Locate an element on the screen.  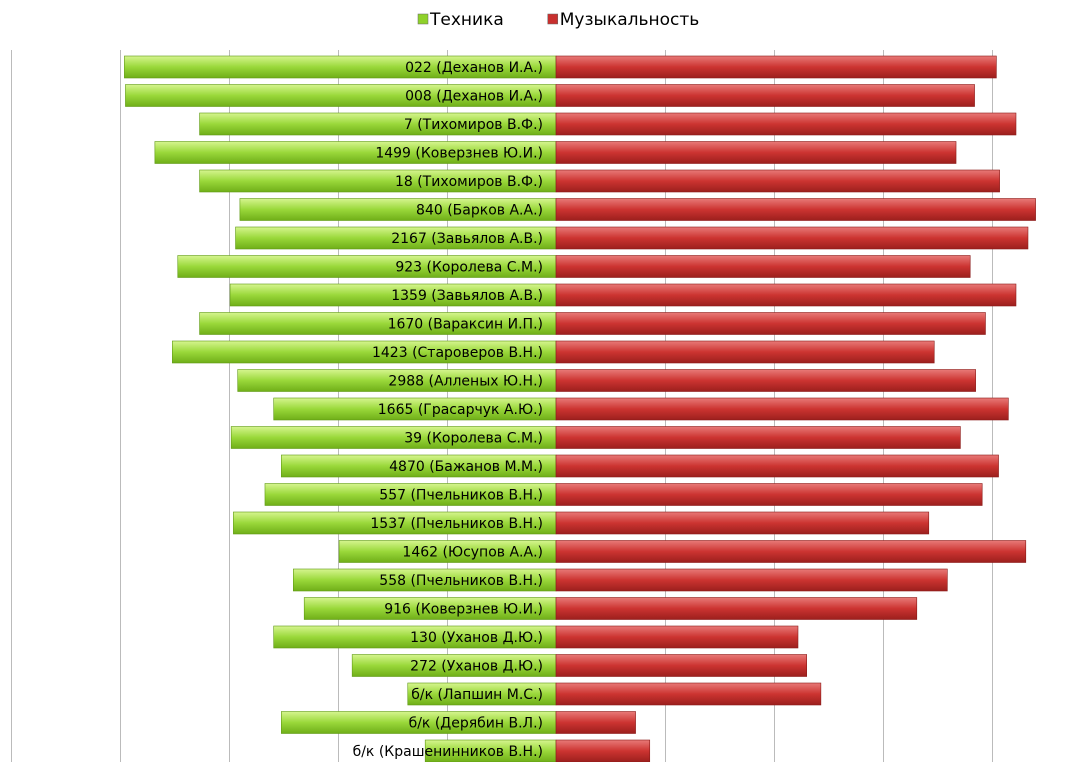
category-label: 923 (Королева С.М.) is located at coordinates (469, 268).